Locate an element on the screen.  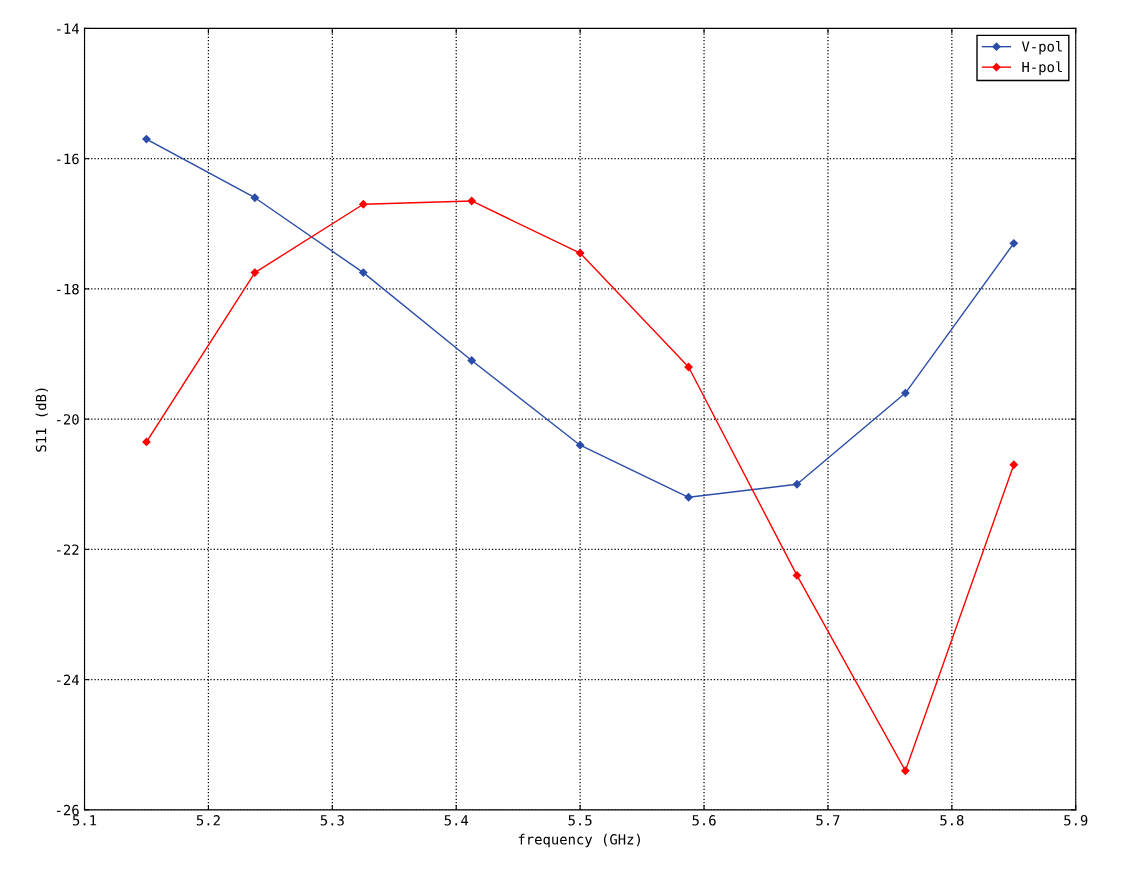
y-tick-label: -20 is located at coordinates (67, 419).